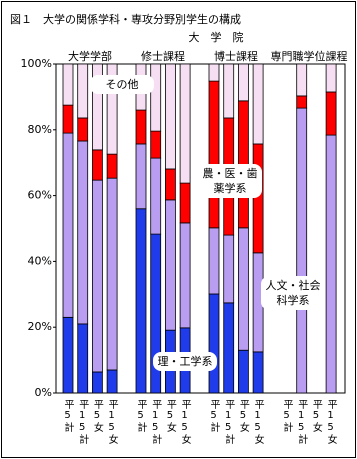 This screenshot has width=357, height=459. I want to click on y-tick-label: 60%, so click(40, 195).